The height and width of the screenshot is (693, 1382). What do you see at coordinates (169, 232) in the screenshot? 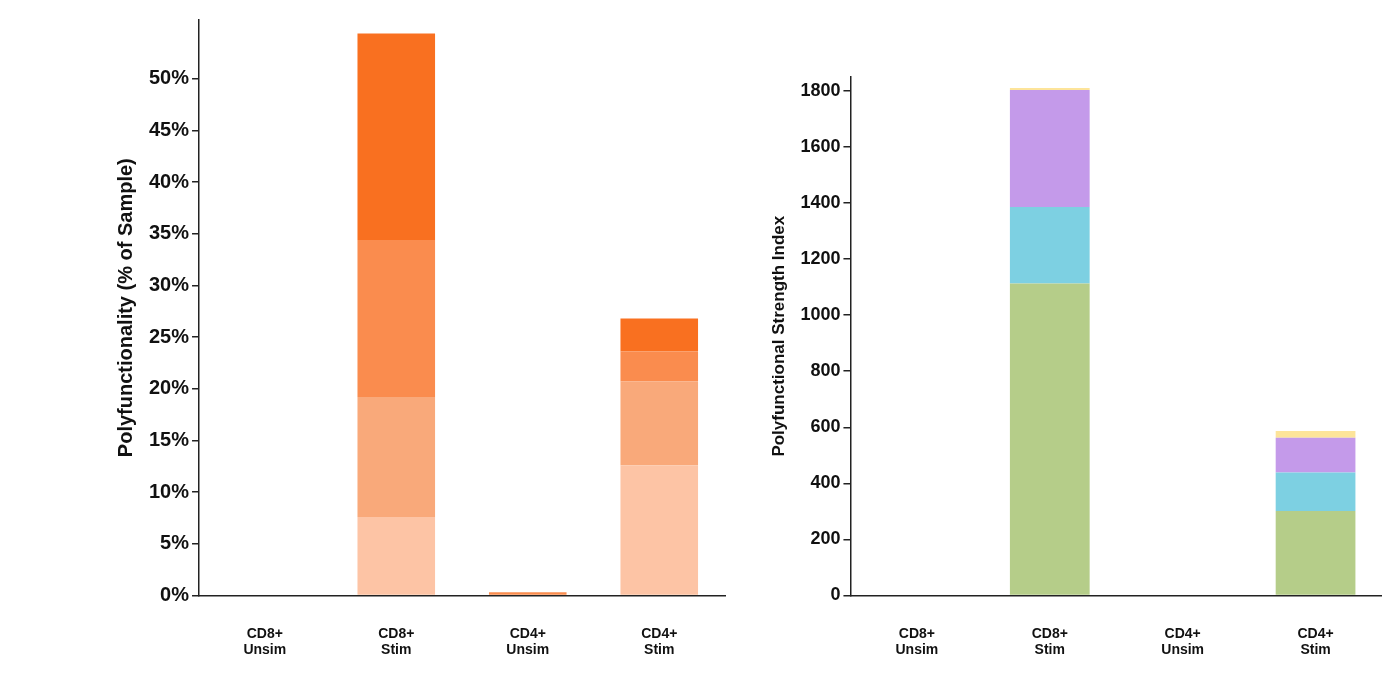
I see `y-tick-label: 35%` at bounding box center [169, 232].